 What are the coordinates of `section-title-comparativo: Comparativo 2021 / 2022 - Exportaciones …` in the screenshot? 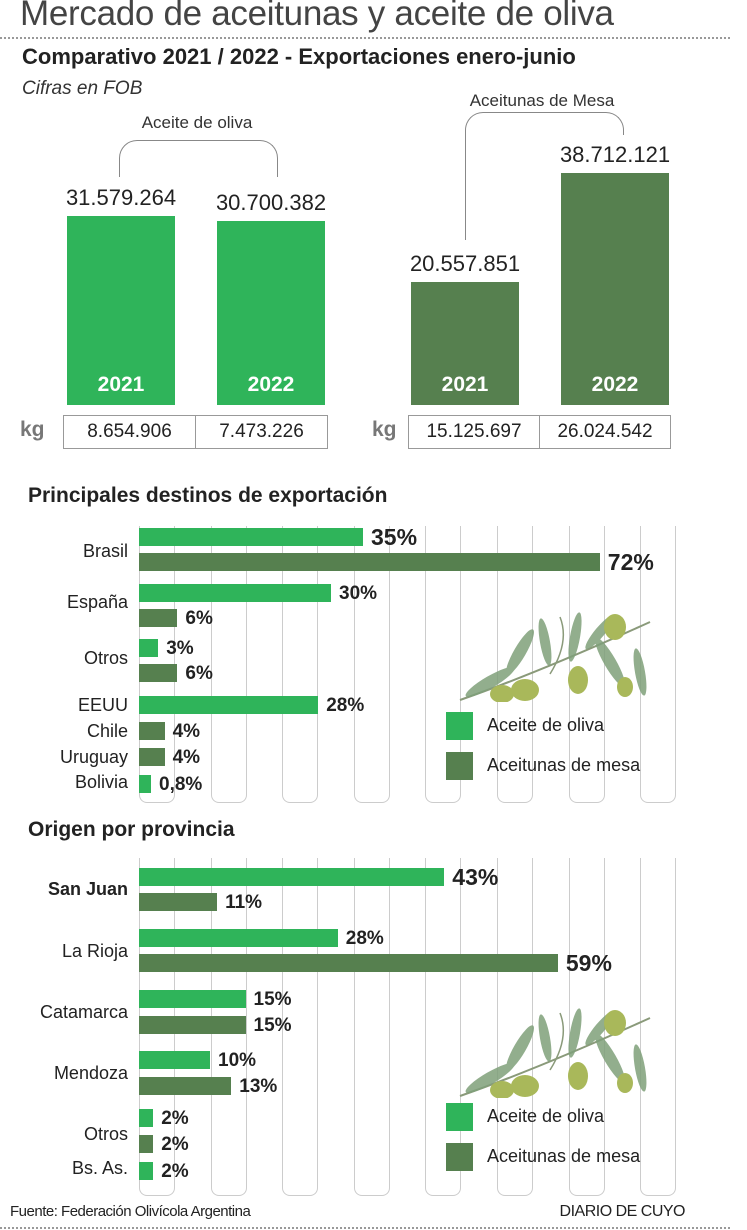 It's located at (299, 56).